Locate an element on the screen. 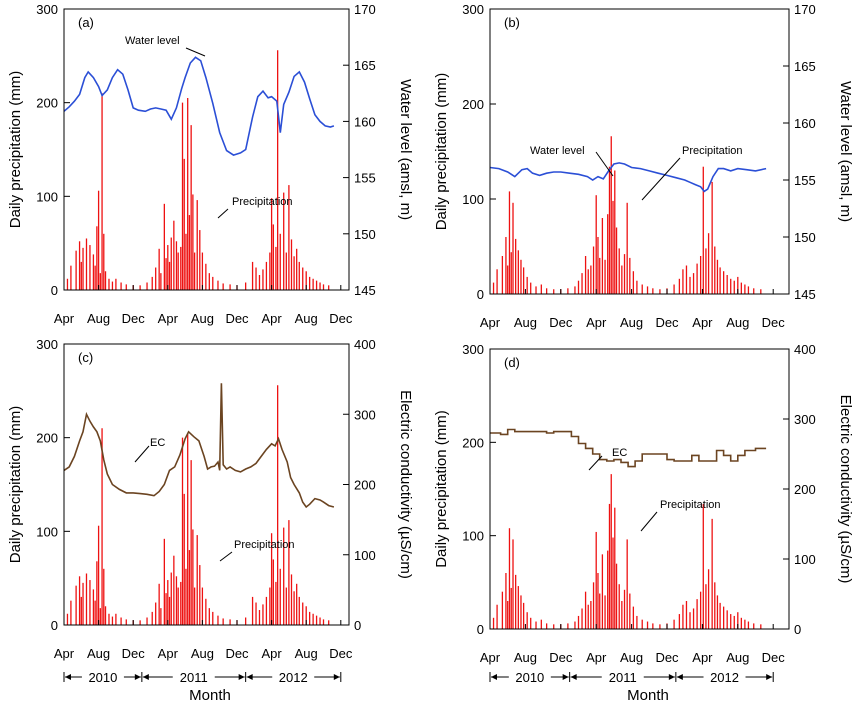 The height and width of the screenshot is (706, 859). year-row-right: 2010 2011 2012 is located at coordinates (631, 677).